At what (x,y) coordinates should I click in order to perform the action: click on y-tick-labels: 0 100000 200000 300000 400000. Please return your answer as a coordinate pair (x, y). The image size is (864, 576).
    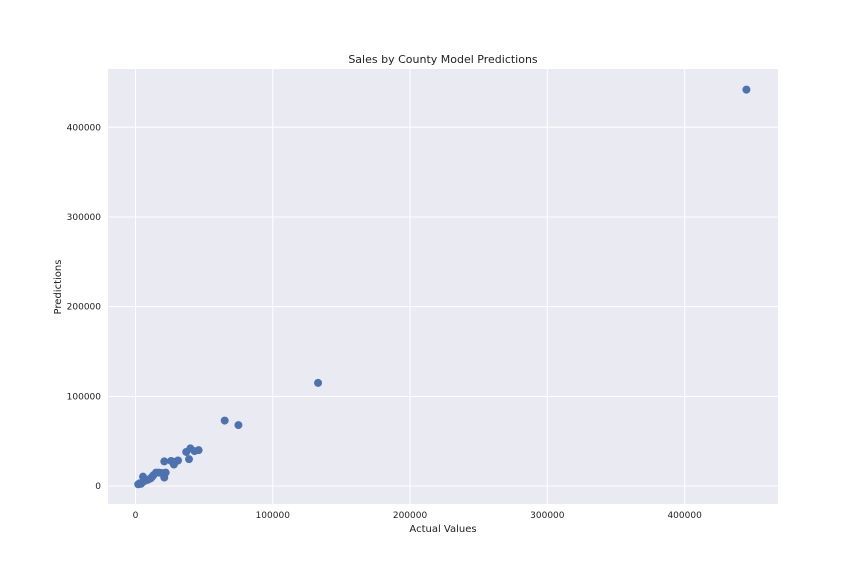
    Looking at the image, I should click on (84, 307).